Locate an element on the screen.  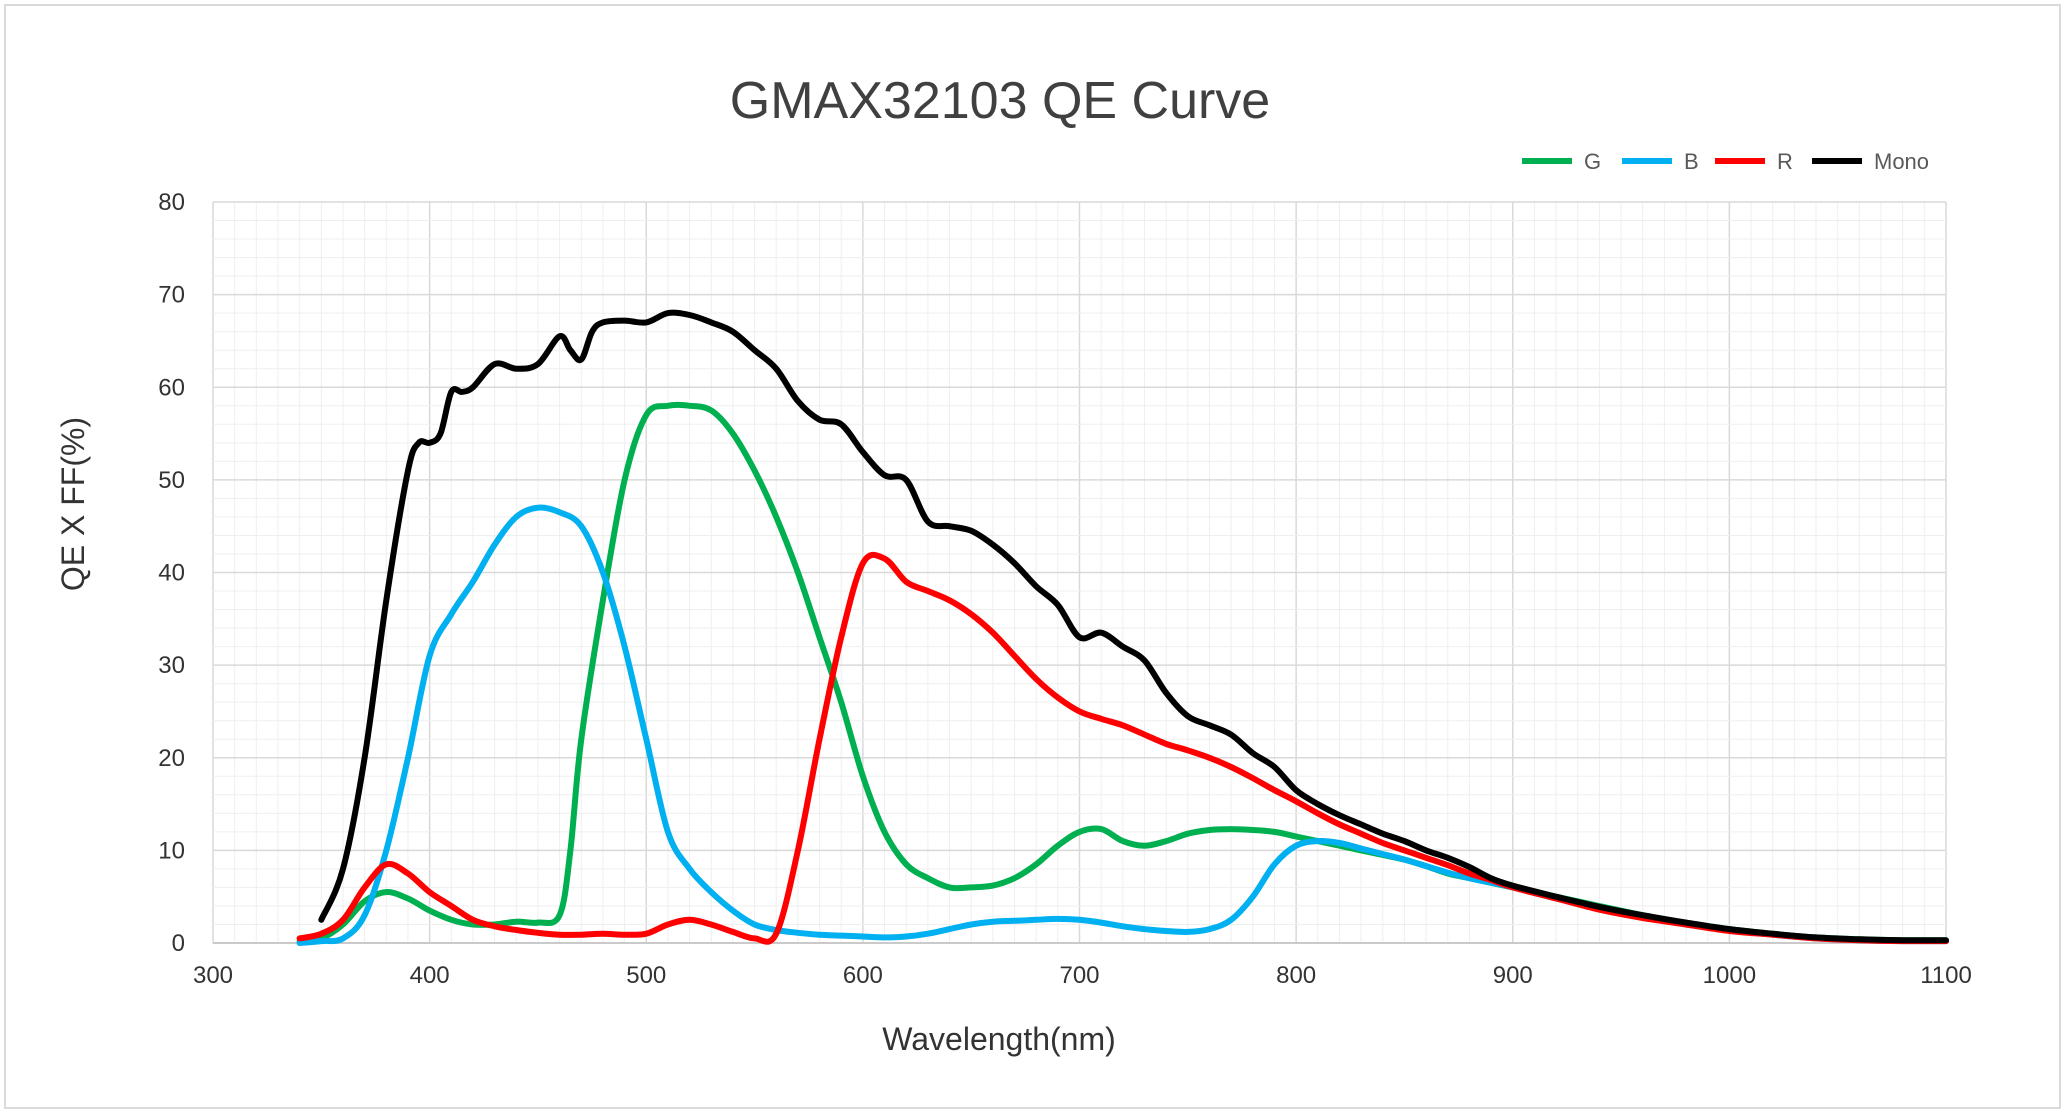
y-tick-label: 20 is located at coordinates (171, 758).